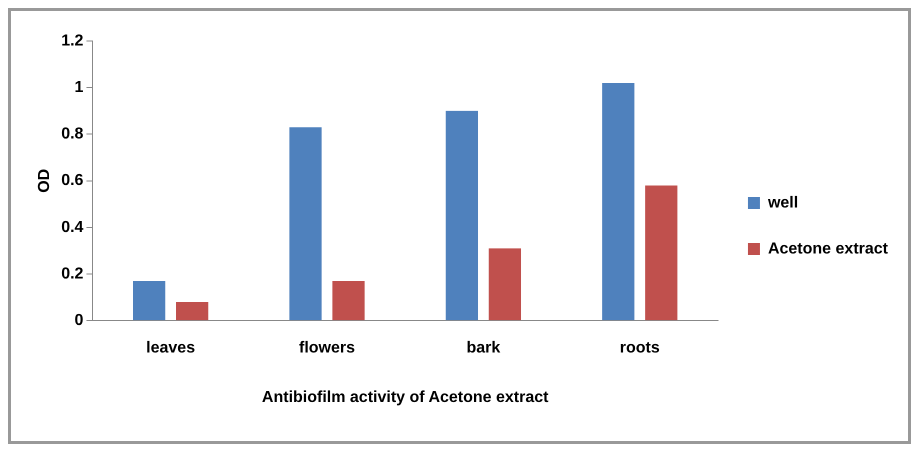 Image resolution: width=923 pixels, height=456 pixels. I want to click on y-tick-label: 0, so click(79, 321).